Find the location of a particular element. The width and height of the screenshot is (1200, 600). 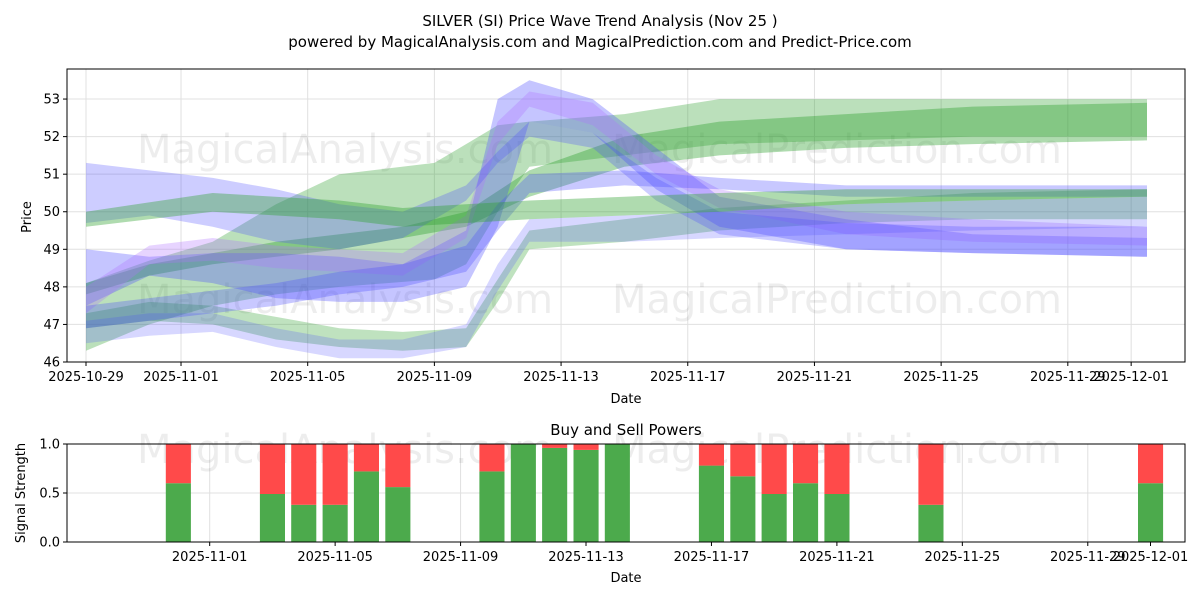

price-x-label: Date is located at coordinates (625, 399).